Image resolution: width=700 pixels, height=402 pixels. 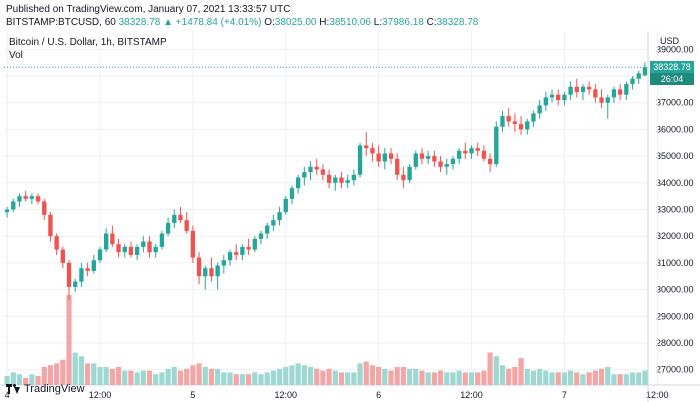 What do you see at coordinates (675, 263) in the screenshot?
I see `price-tick-label: 31000.00` at bounding box center [675, 263].